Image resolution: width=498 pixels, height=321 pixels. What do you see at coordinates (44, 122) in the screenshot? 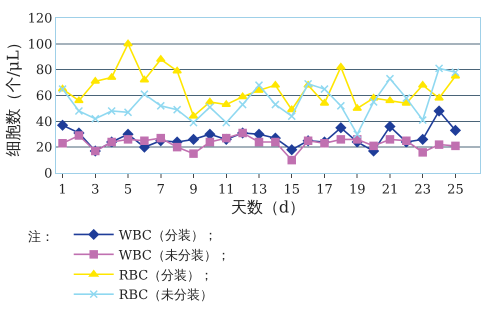
I see `y-tick-label: 40` at bounding box center [44, 122].